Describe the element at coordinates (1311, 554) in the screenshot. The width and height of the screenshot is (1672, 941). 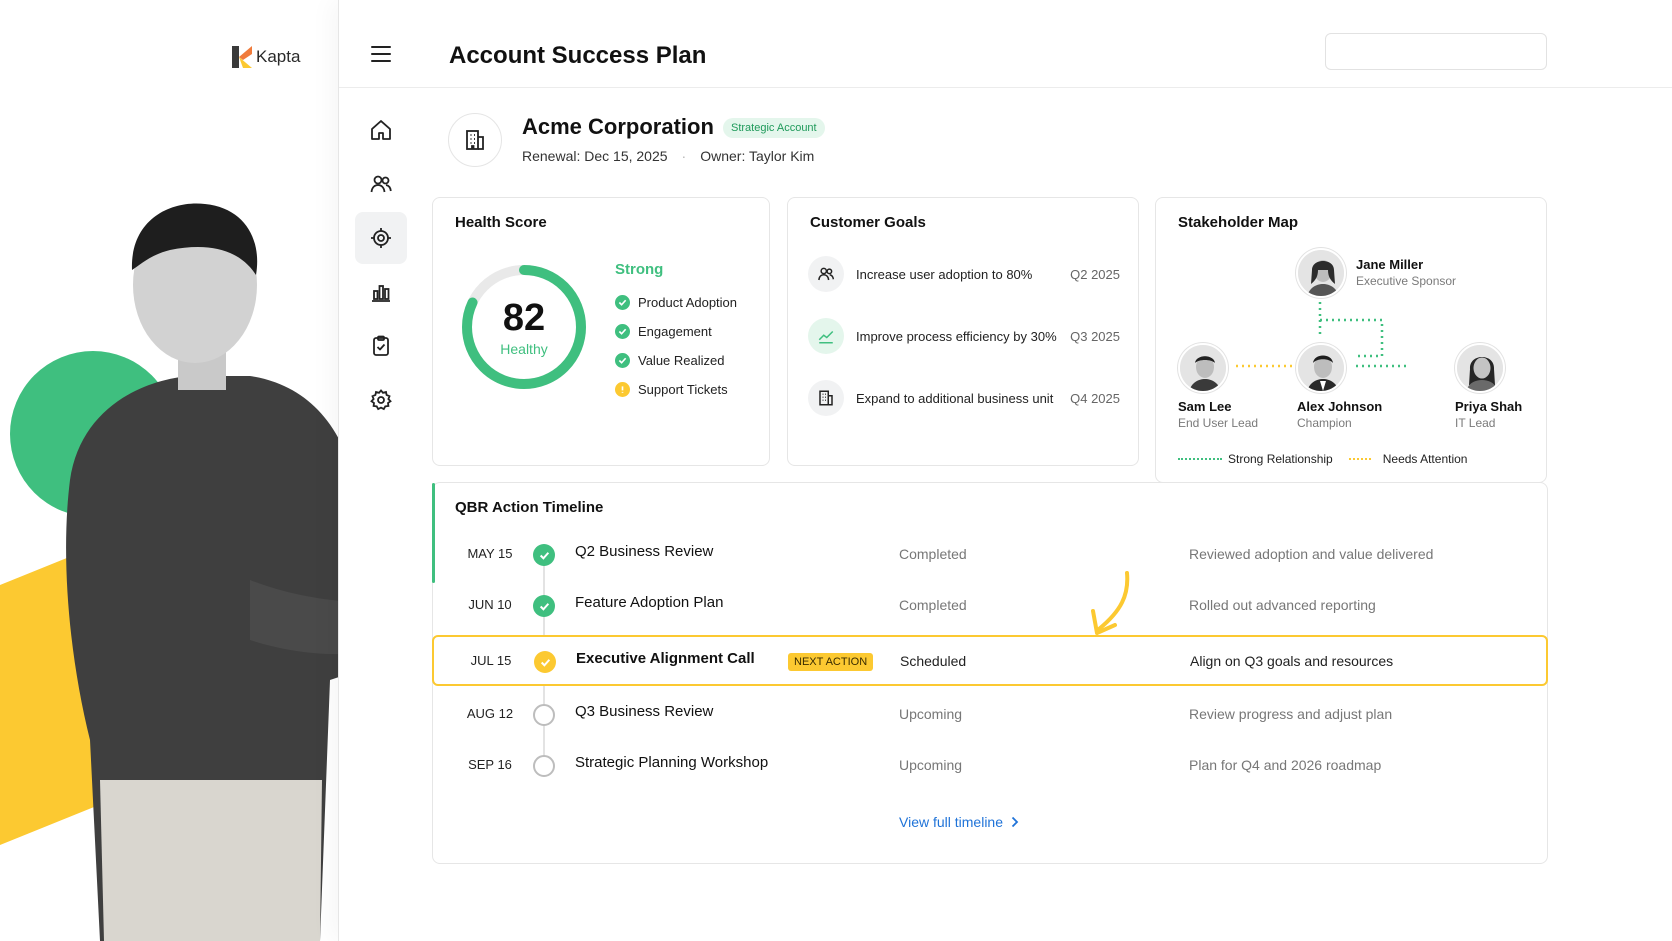
I see `timeline-note: Reviewed adoption and value delivered` at that location.